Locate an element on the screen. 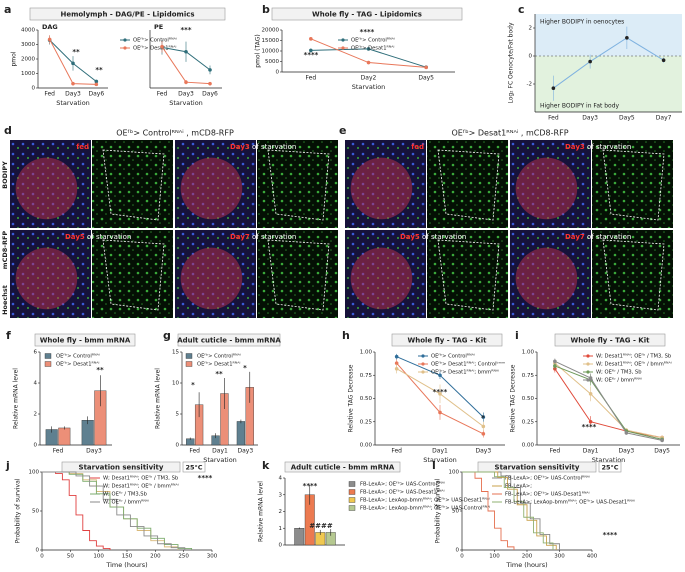 Image resolution: width=685 pixels, height=572 pixels. y-axis-label: pmol is located at coordinates (14, 58).